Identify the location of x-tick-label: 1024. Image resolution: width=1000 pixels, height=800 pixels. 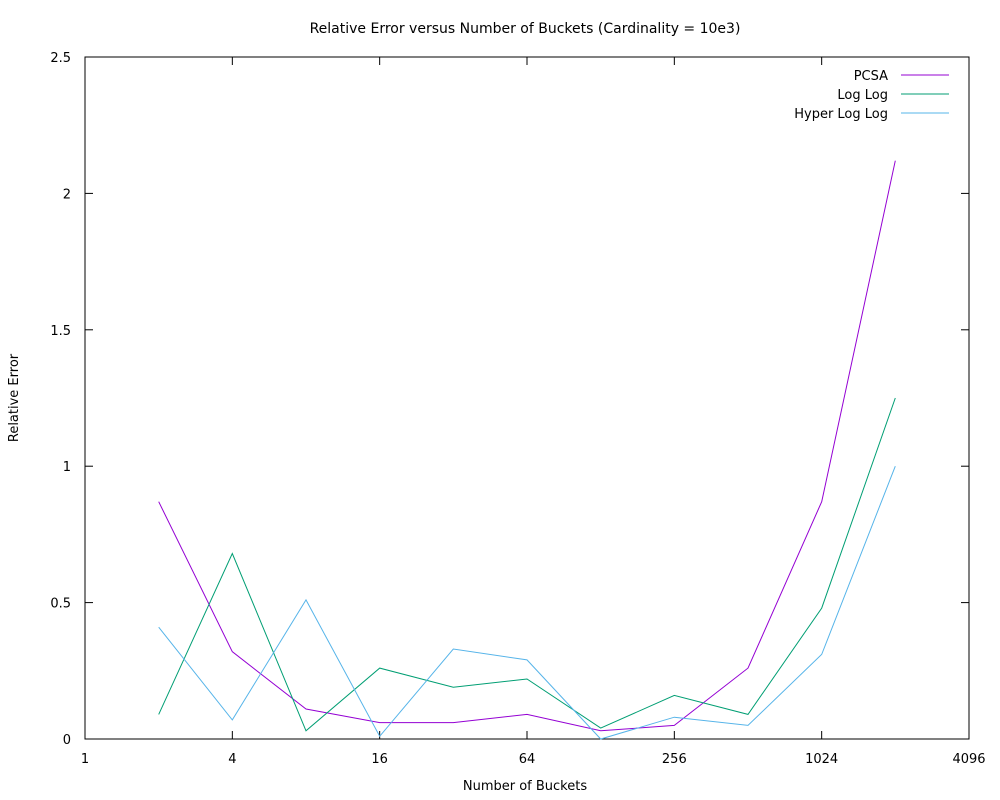
(821, 759).